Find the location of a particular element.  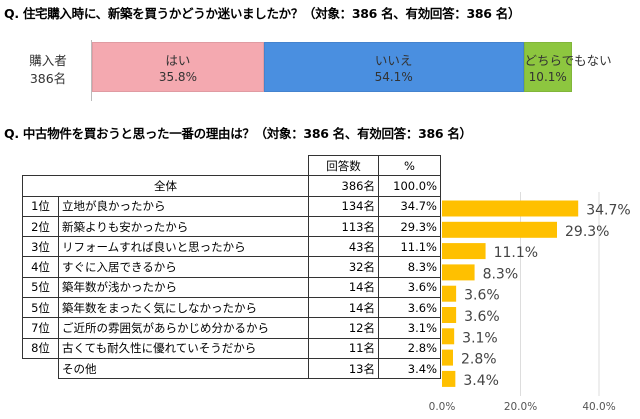

stacked-bar: はい 35.8% いいえ 54.1% どちらでもない 10.1% is located at coordinates (352, 67).